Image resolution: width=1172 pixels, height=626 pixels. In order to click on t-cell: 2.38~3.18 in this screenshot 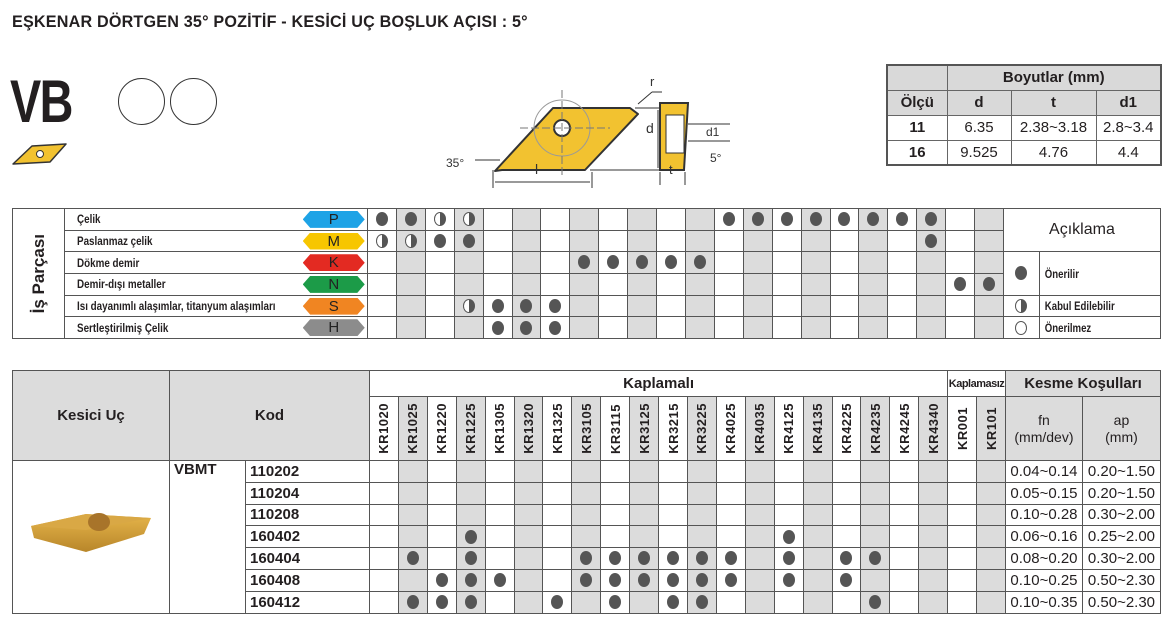, I will do `click(1053, 127)`.